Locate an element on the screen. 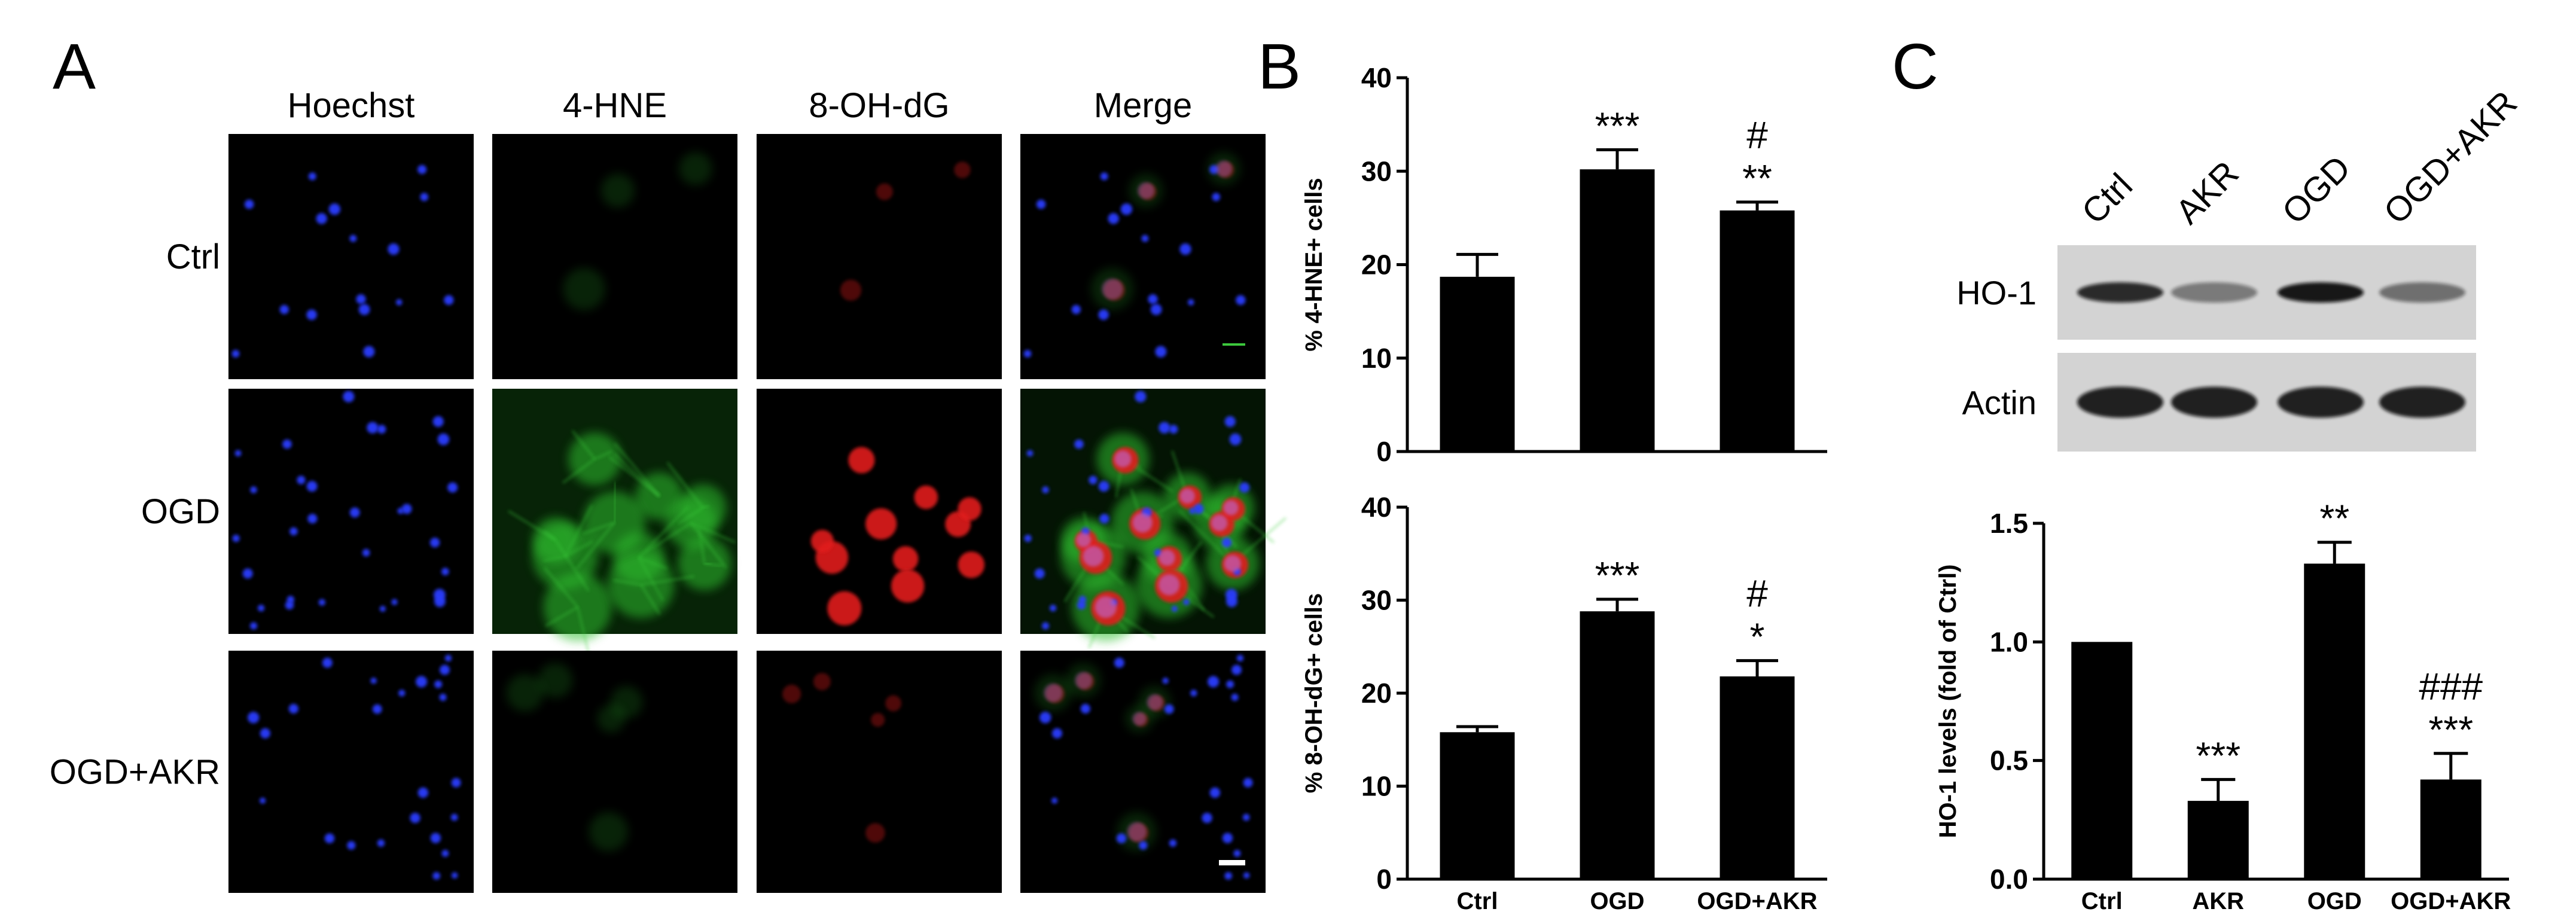 This screenshot has height=924, width=2576. row-label-ctrl: Ctrl is located at coordinates (193, 256).